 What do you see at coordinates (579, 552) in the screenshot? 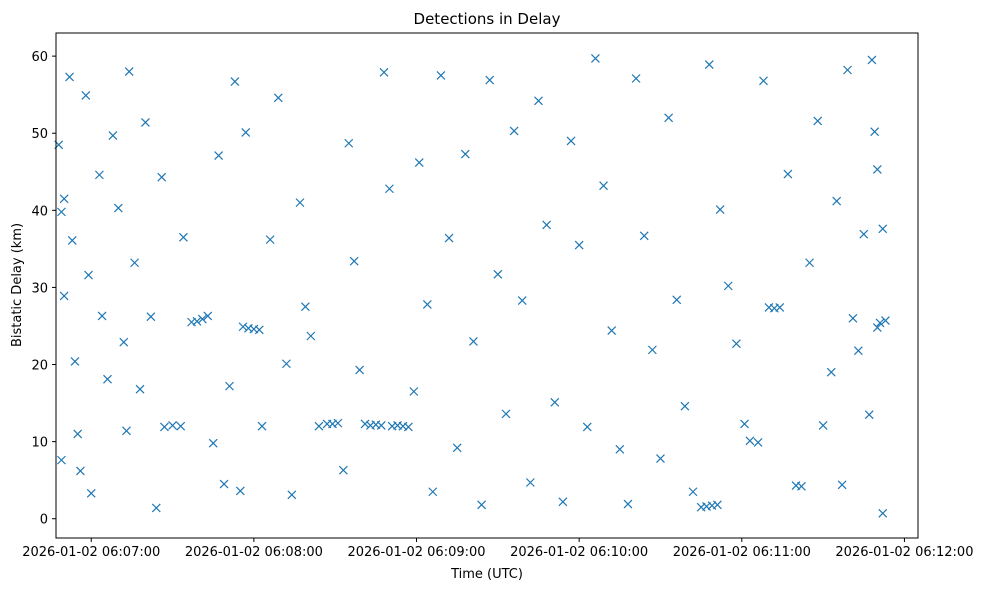
I see `x-tick-label: 2026-01-02 06:10:00` at bounding box center [579, 552].